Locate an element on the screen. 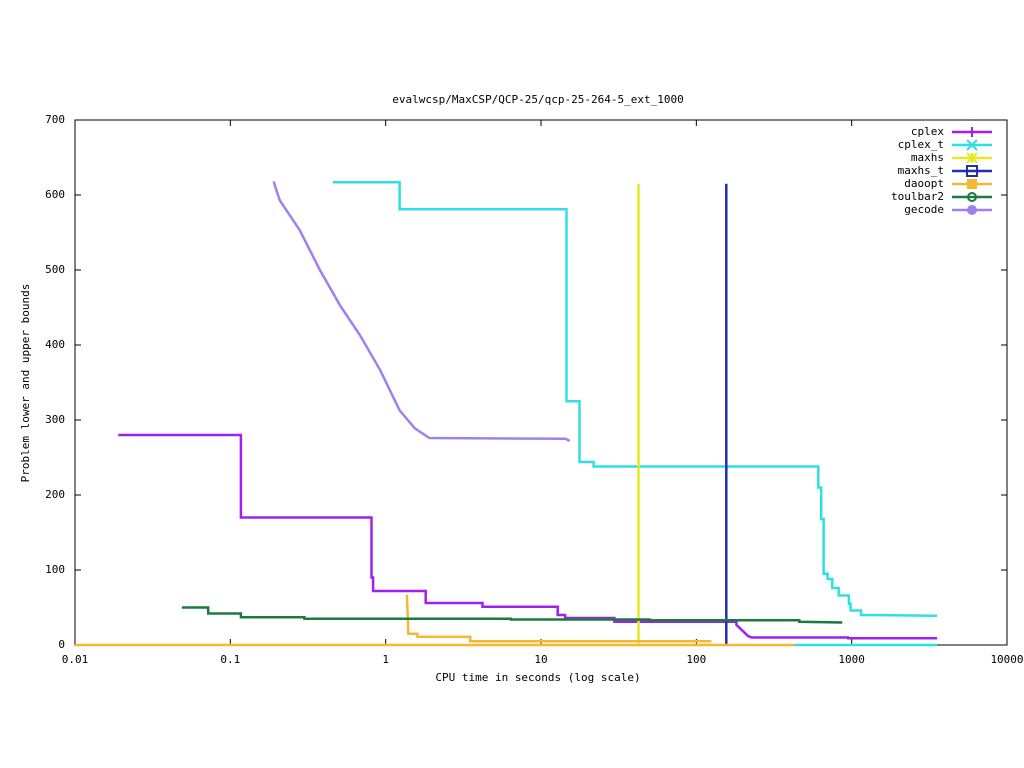 This screenshot has height=768, width=1024. x-axis-label: CPU time in seconds (log scale) is located at coordinates (537, 677).